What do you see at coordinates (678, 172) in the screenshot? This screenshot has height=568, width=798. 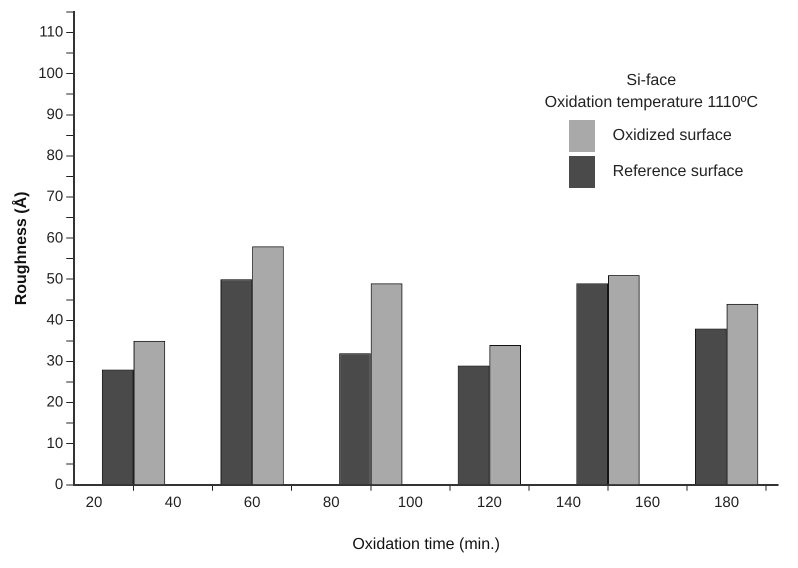 I see `legend-label: Reference surface` at bounding box center [678, 172].